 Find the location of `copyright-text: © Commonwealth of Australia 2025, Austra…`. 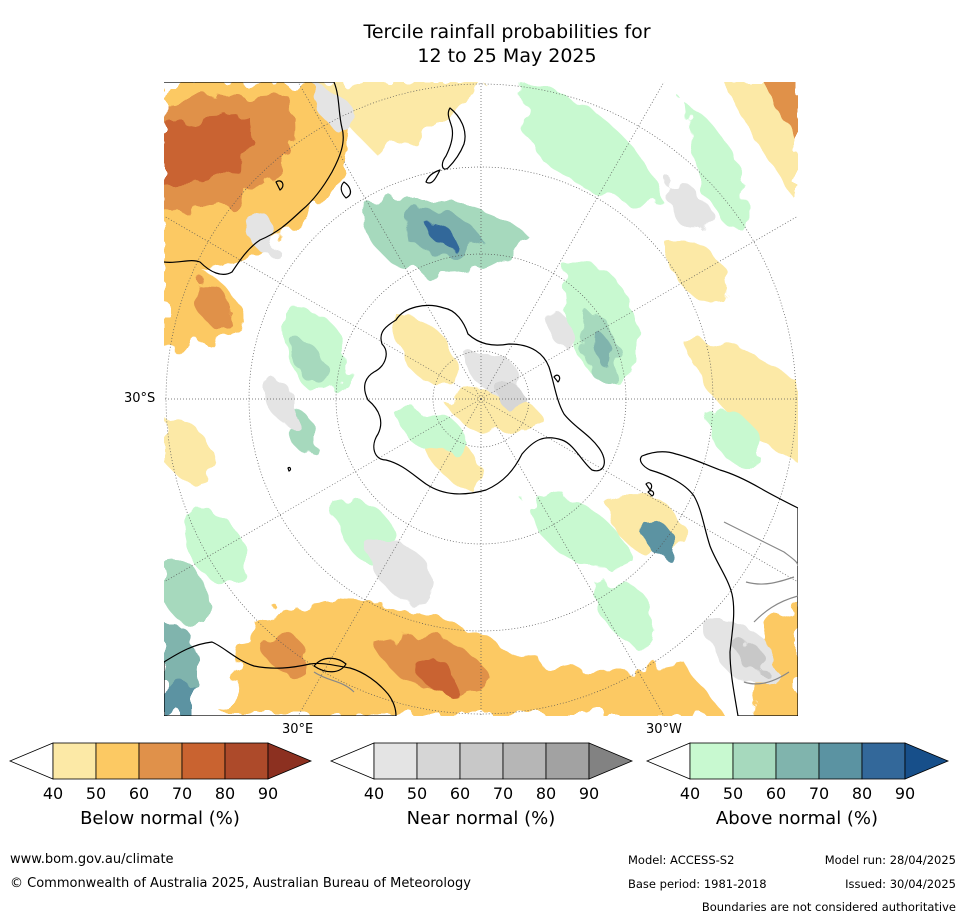

copyright-text: © Commonwealth of Australia 2025, Austra… is located at coordinates (240, 883).